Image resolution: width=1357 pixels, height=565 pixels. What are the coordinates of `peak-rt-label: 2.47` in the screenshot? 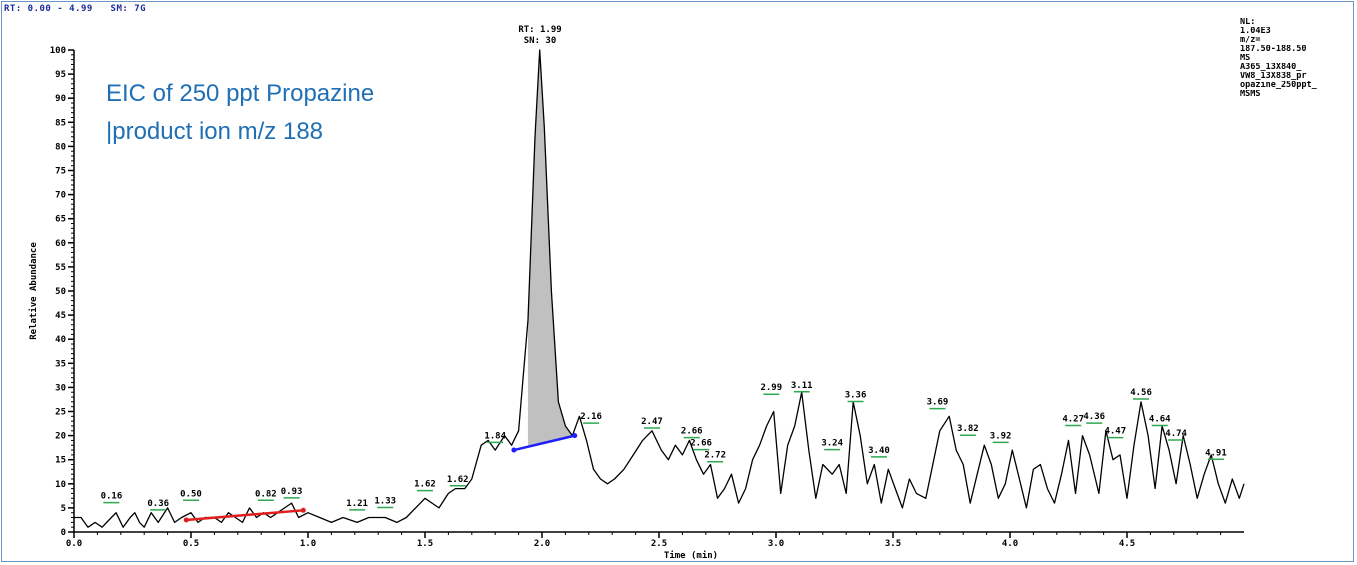 It's located at (652, 422).